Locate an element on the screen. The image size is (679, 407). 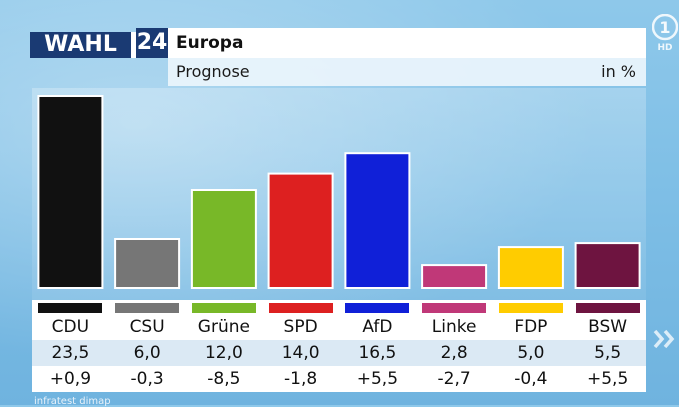
swatch-cdu is located at coordinates (70, 308).